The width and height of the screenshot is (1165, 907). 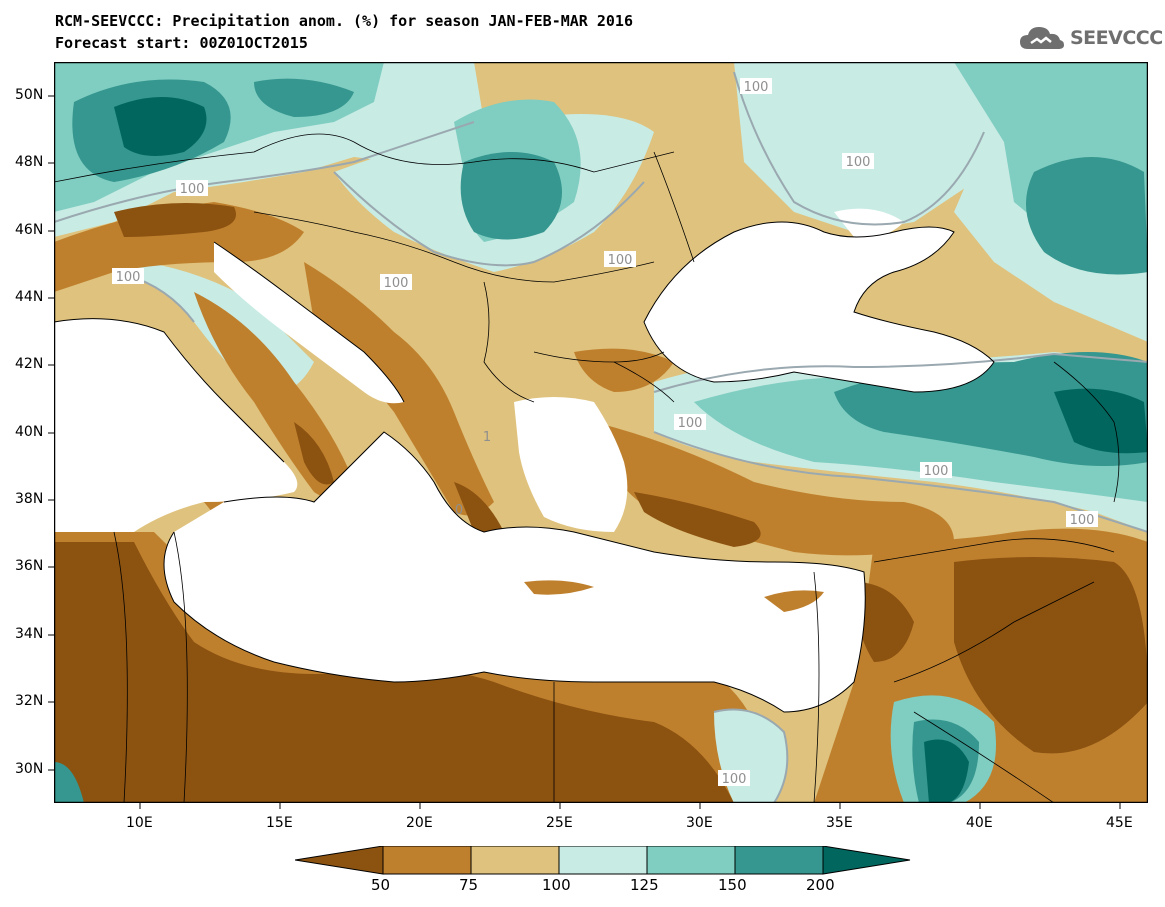 I want to click on color-legend, so click(x=603, y=860).